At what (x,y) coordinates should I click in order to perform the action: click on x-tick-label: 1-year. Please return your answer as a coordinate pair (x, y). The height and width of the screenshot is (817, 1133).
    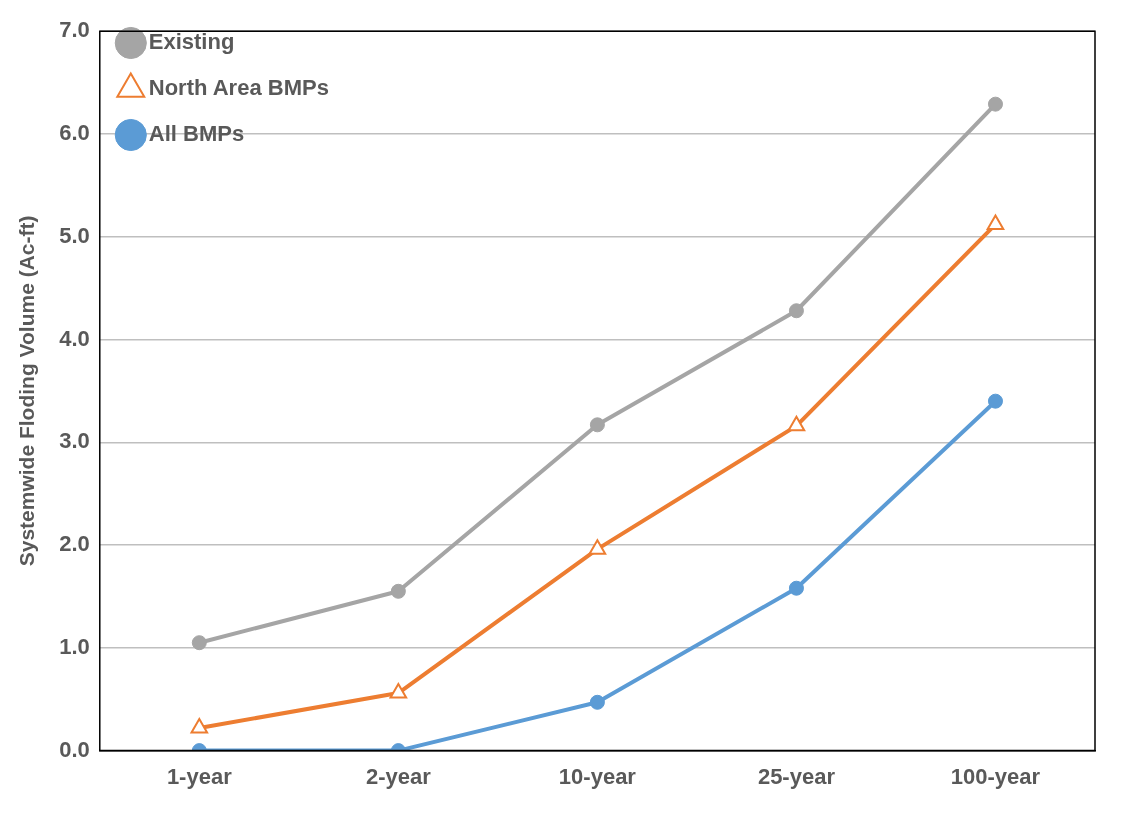
    Looking at the image, I should click on (199, 776).